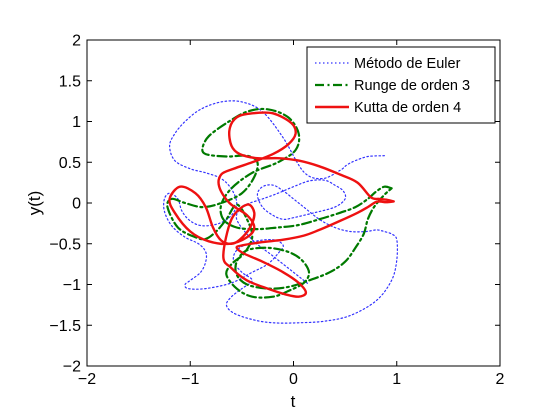 The image size is (537, 415). I want to click on y-tick-label: 2, so click(76, 41).